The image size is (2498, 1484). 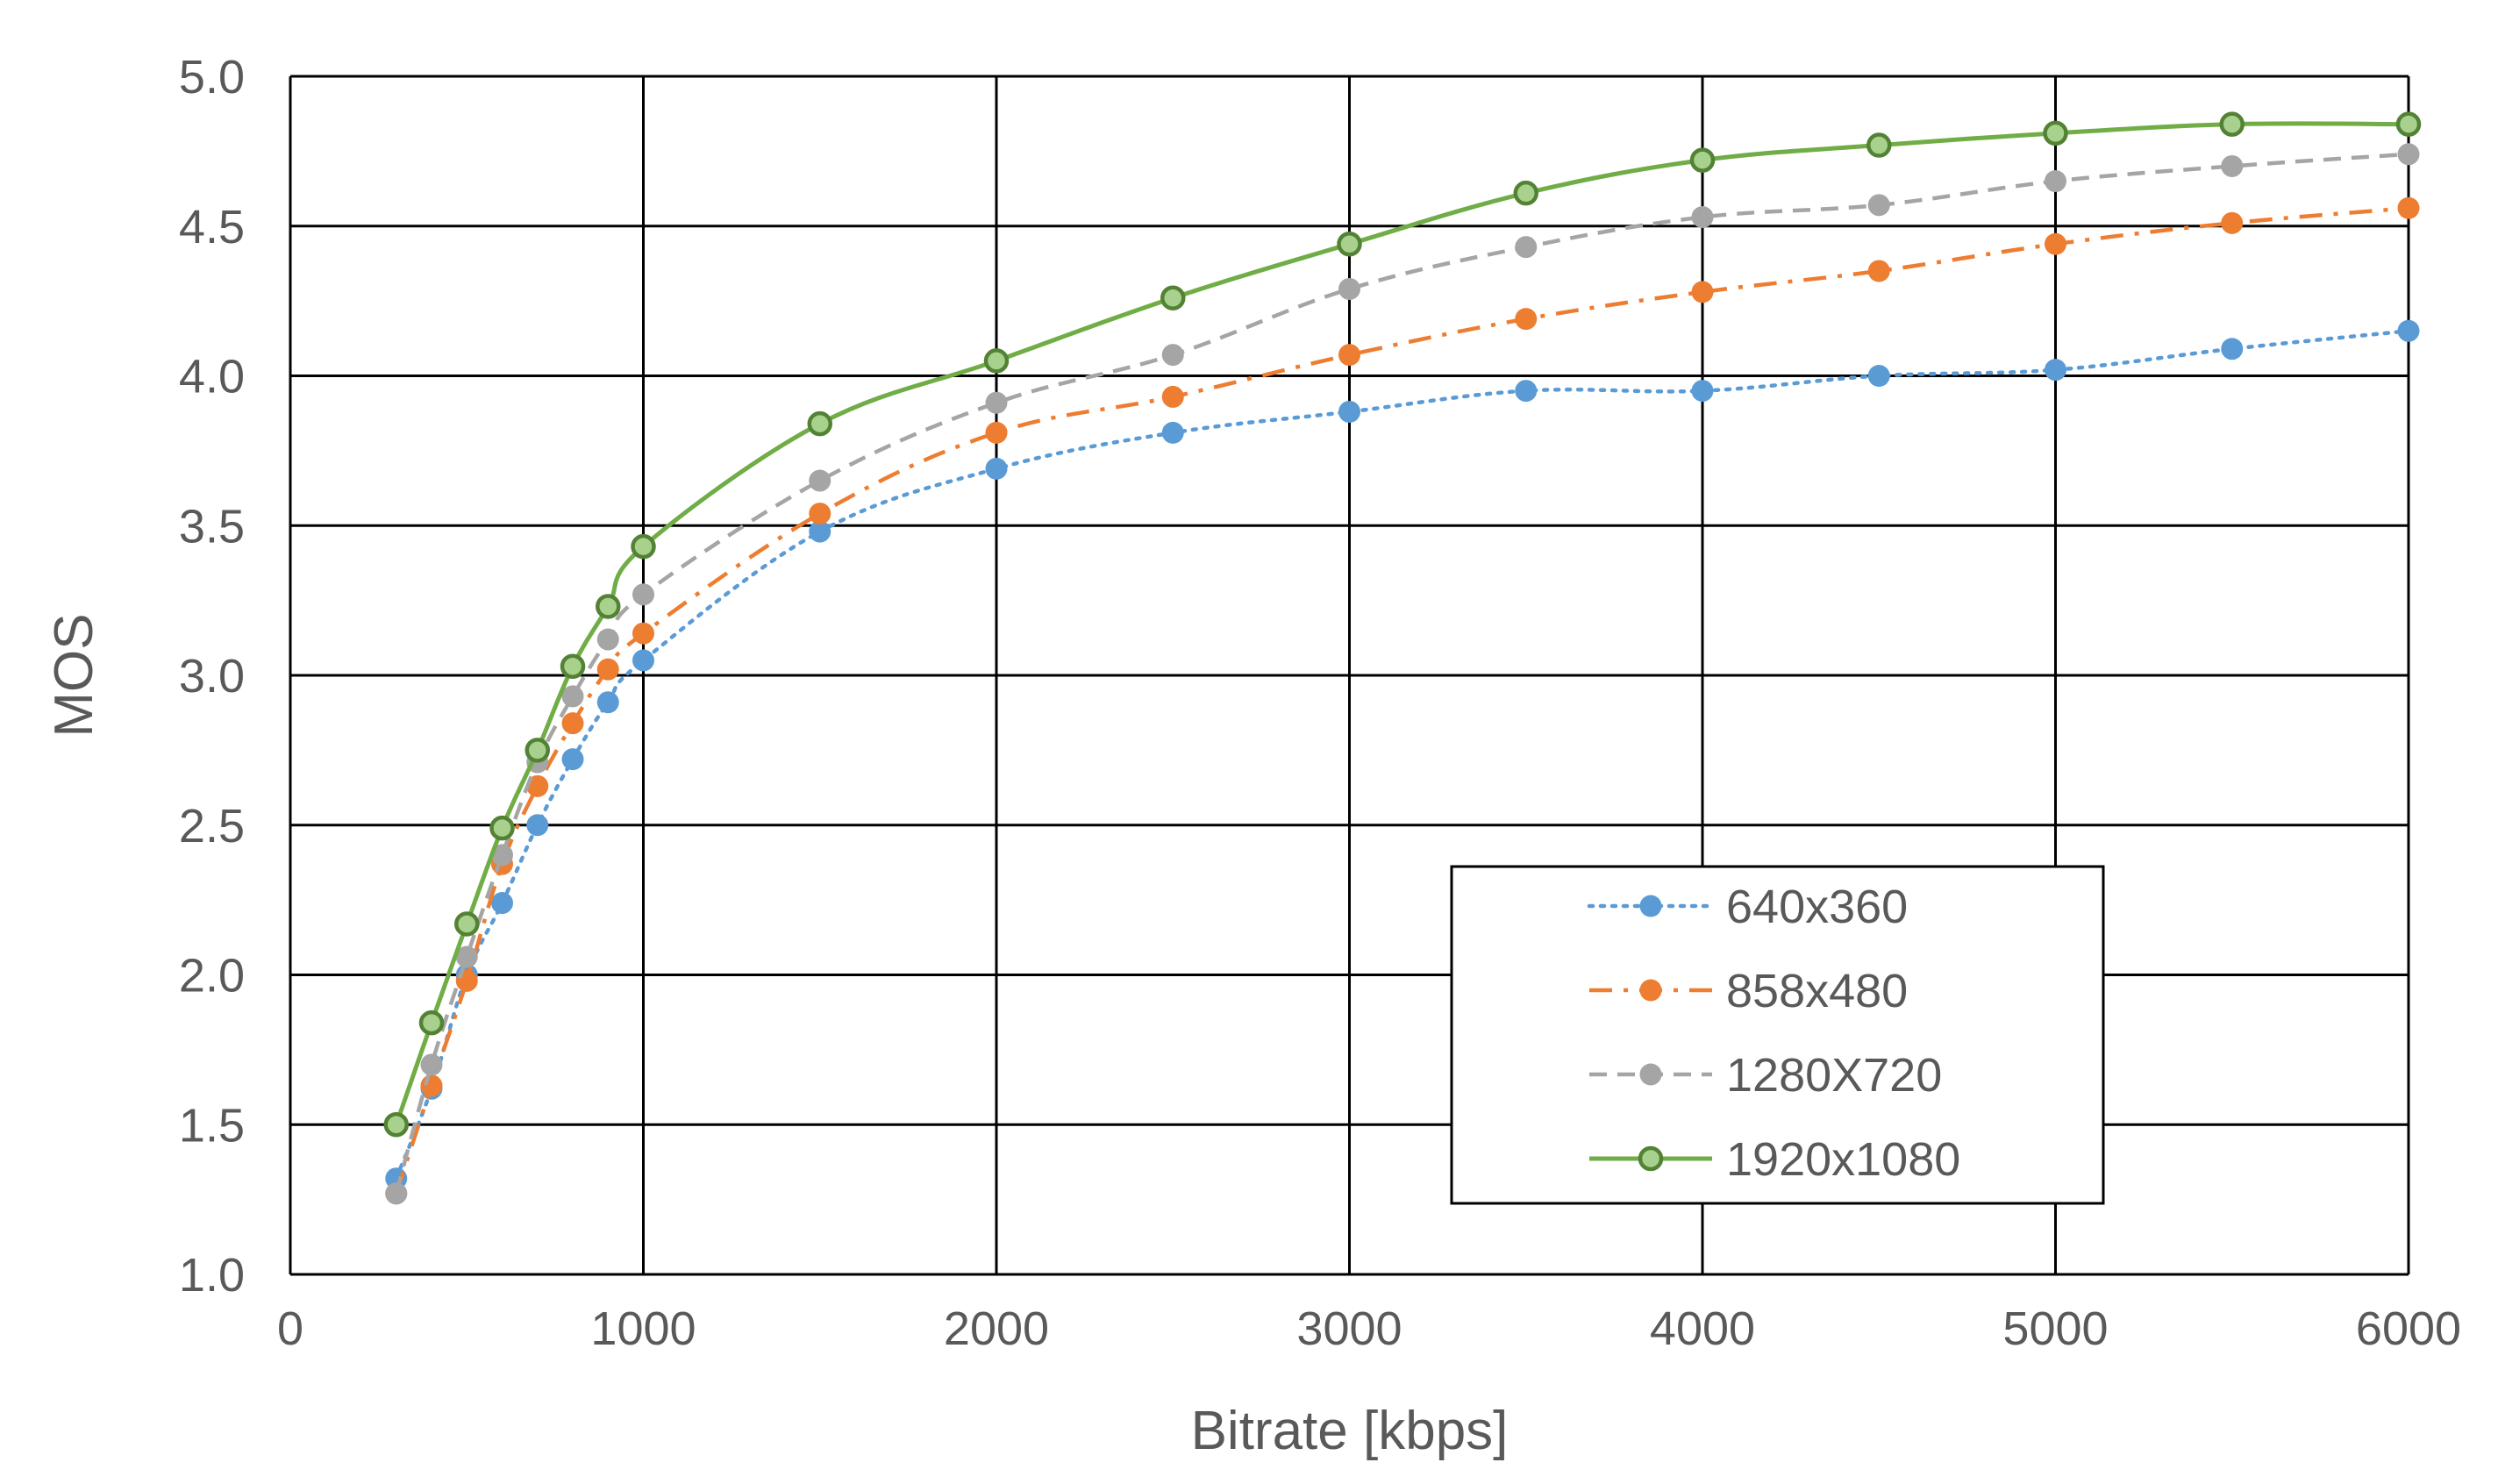 What do you see at coordinates (212, 1126) in the screenshot?
I see `y-tick-label: 1.5` at bounding box center [212, 1126].